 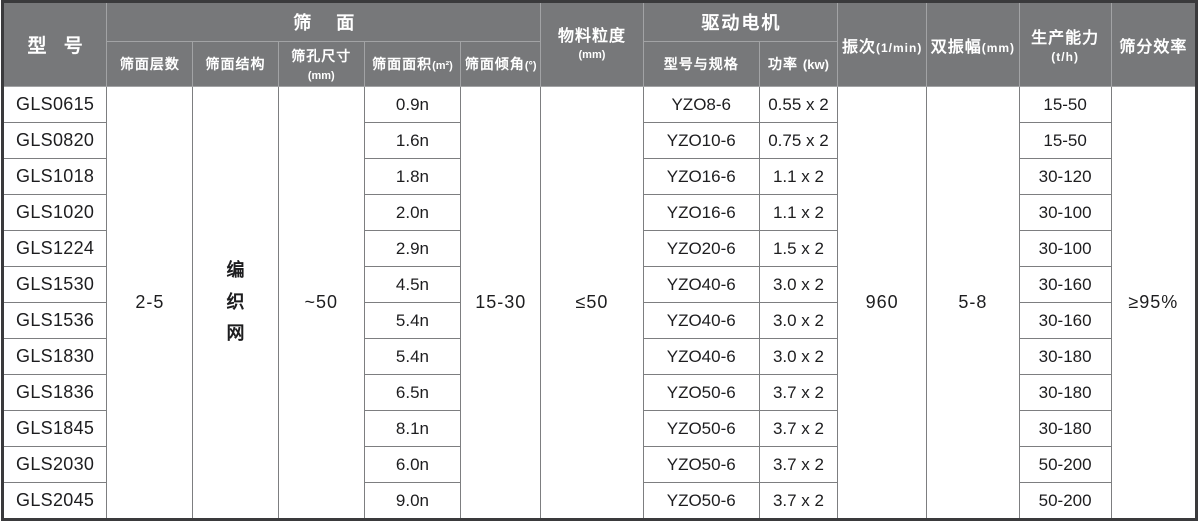 I want to click on area-cell: 1.8n, so click(x=412, y=176).